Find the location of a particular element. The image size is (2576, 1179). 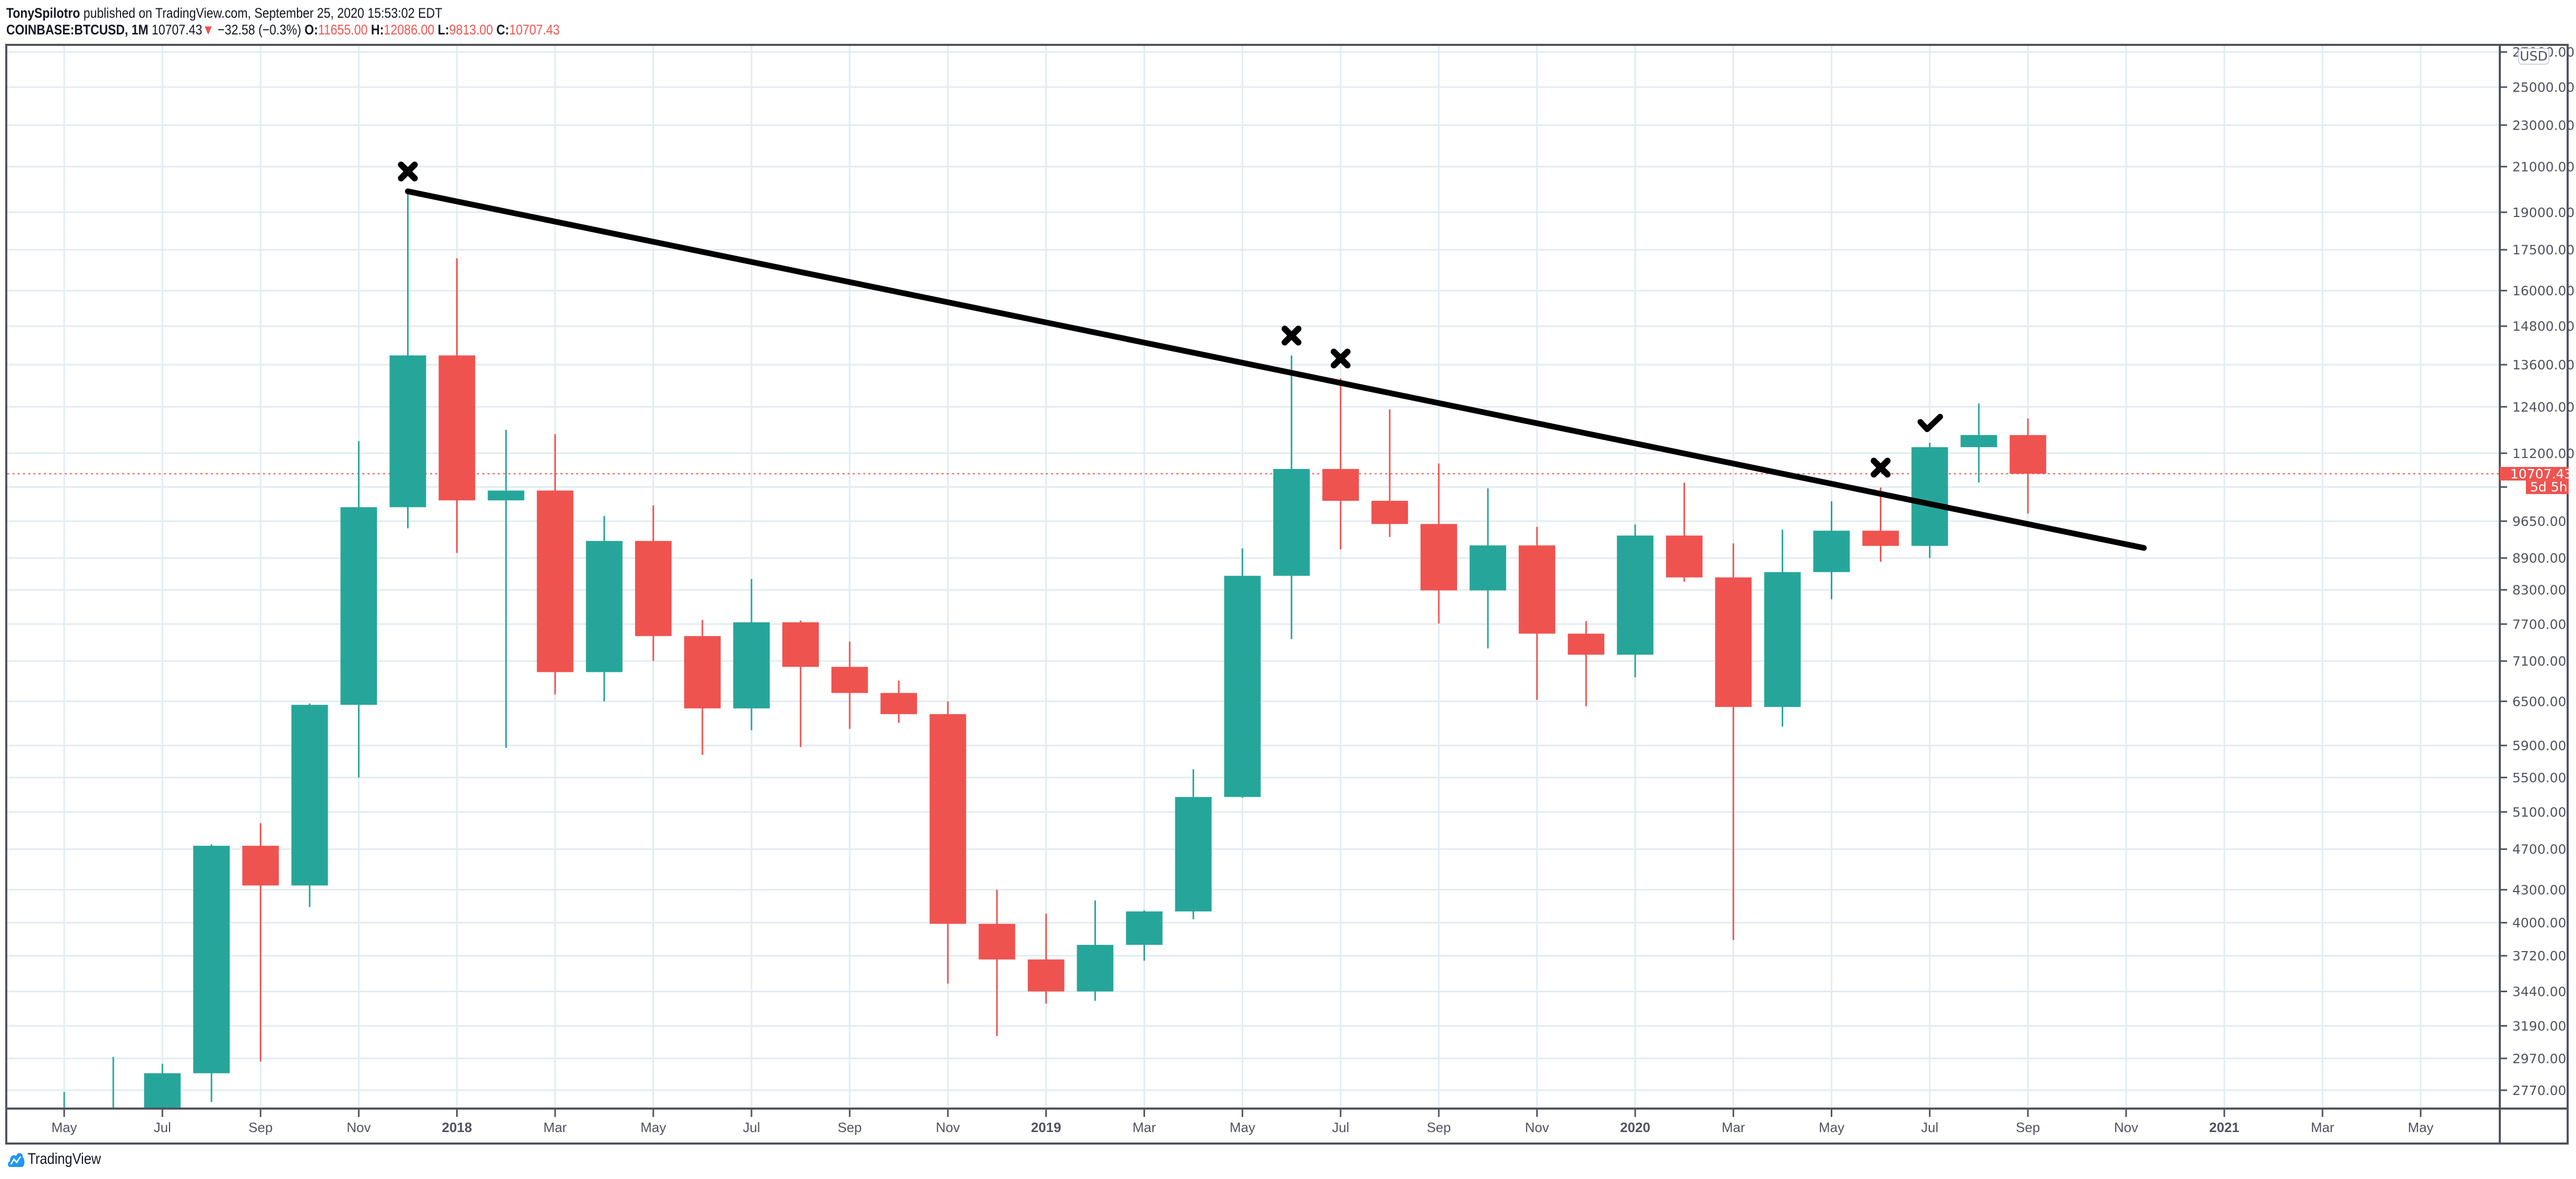

low-value: 9813.00 is located at coordinates (471, 30).